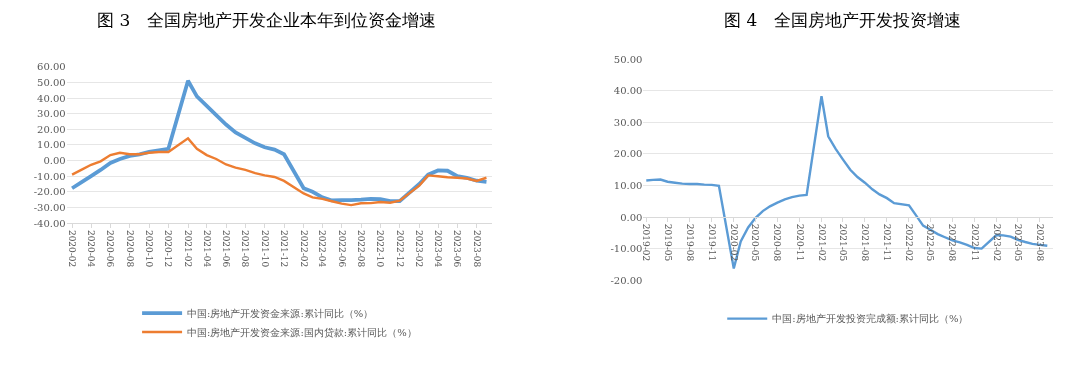 This screenshot has width=1080, height=380. What do you see at coordinates (399, 248) in the screenshot?
I see `x-tick-label: 2022-12` at bounding box center [399, 248].